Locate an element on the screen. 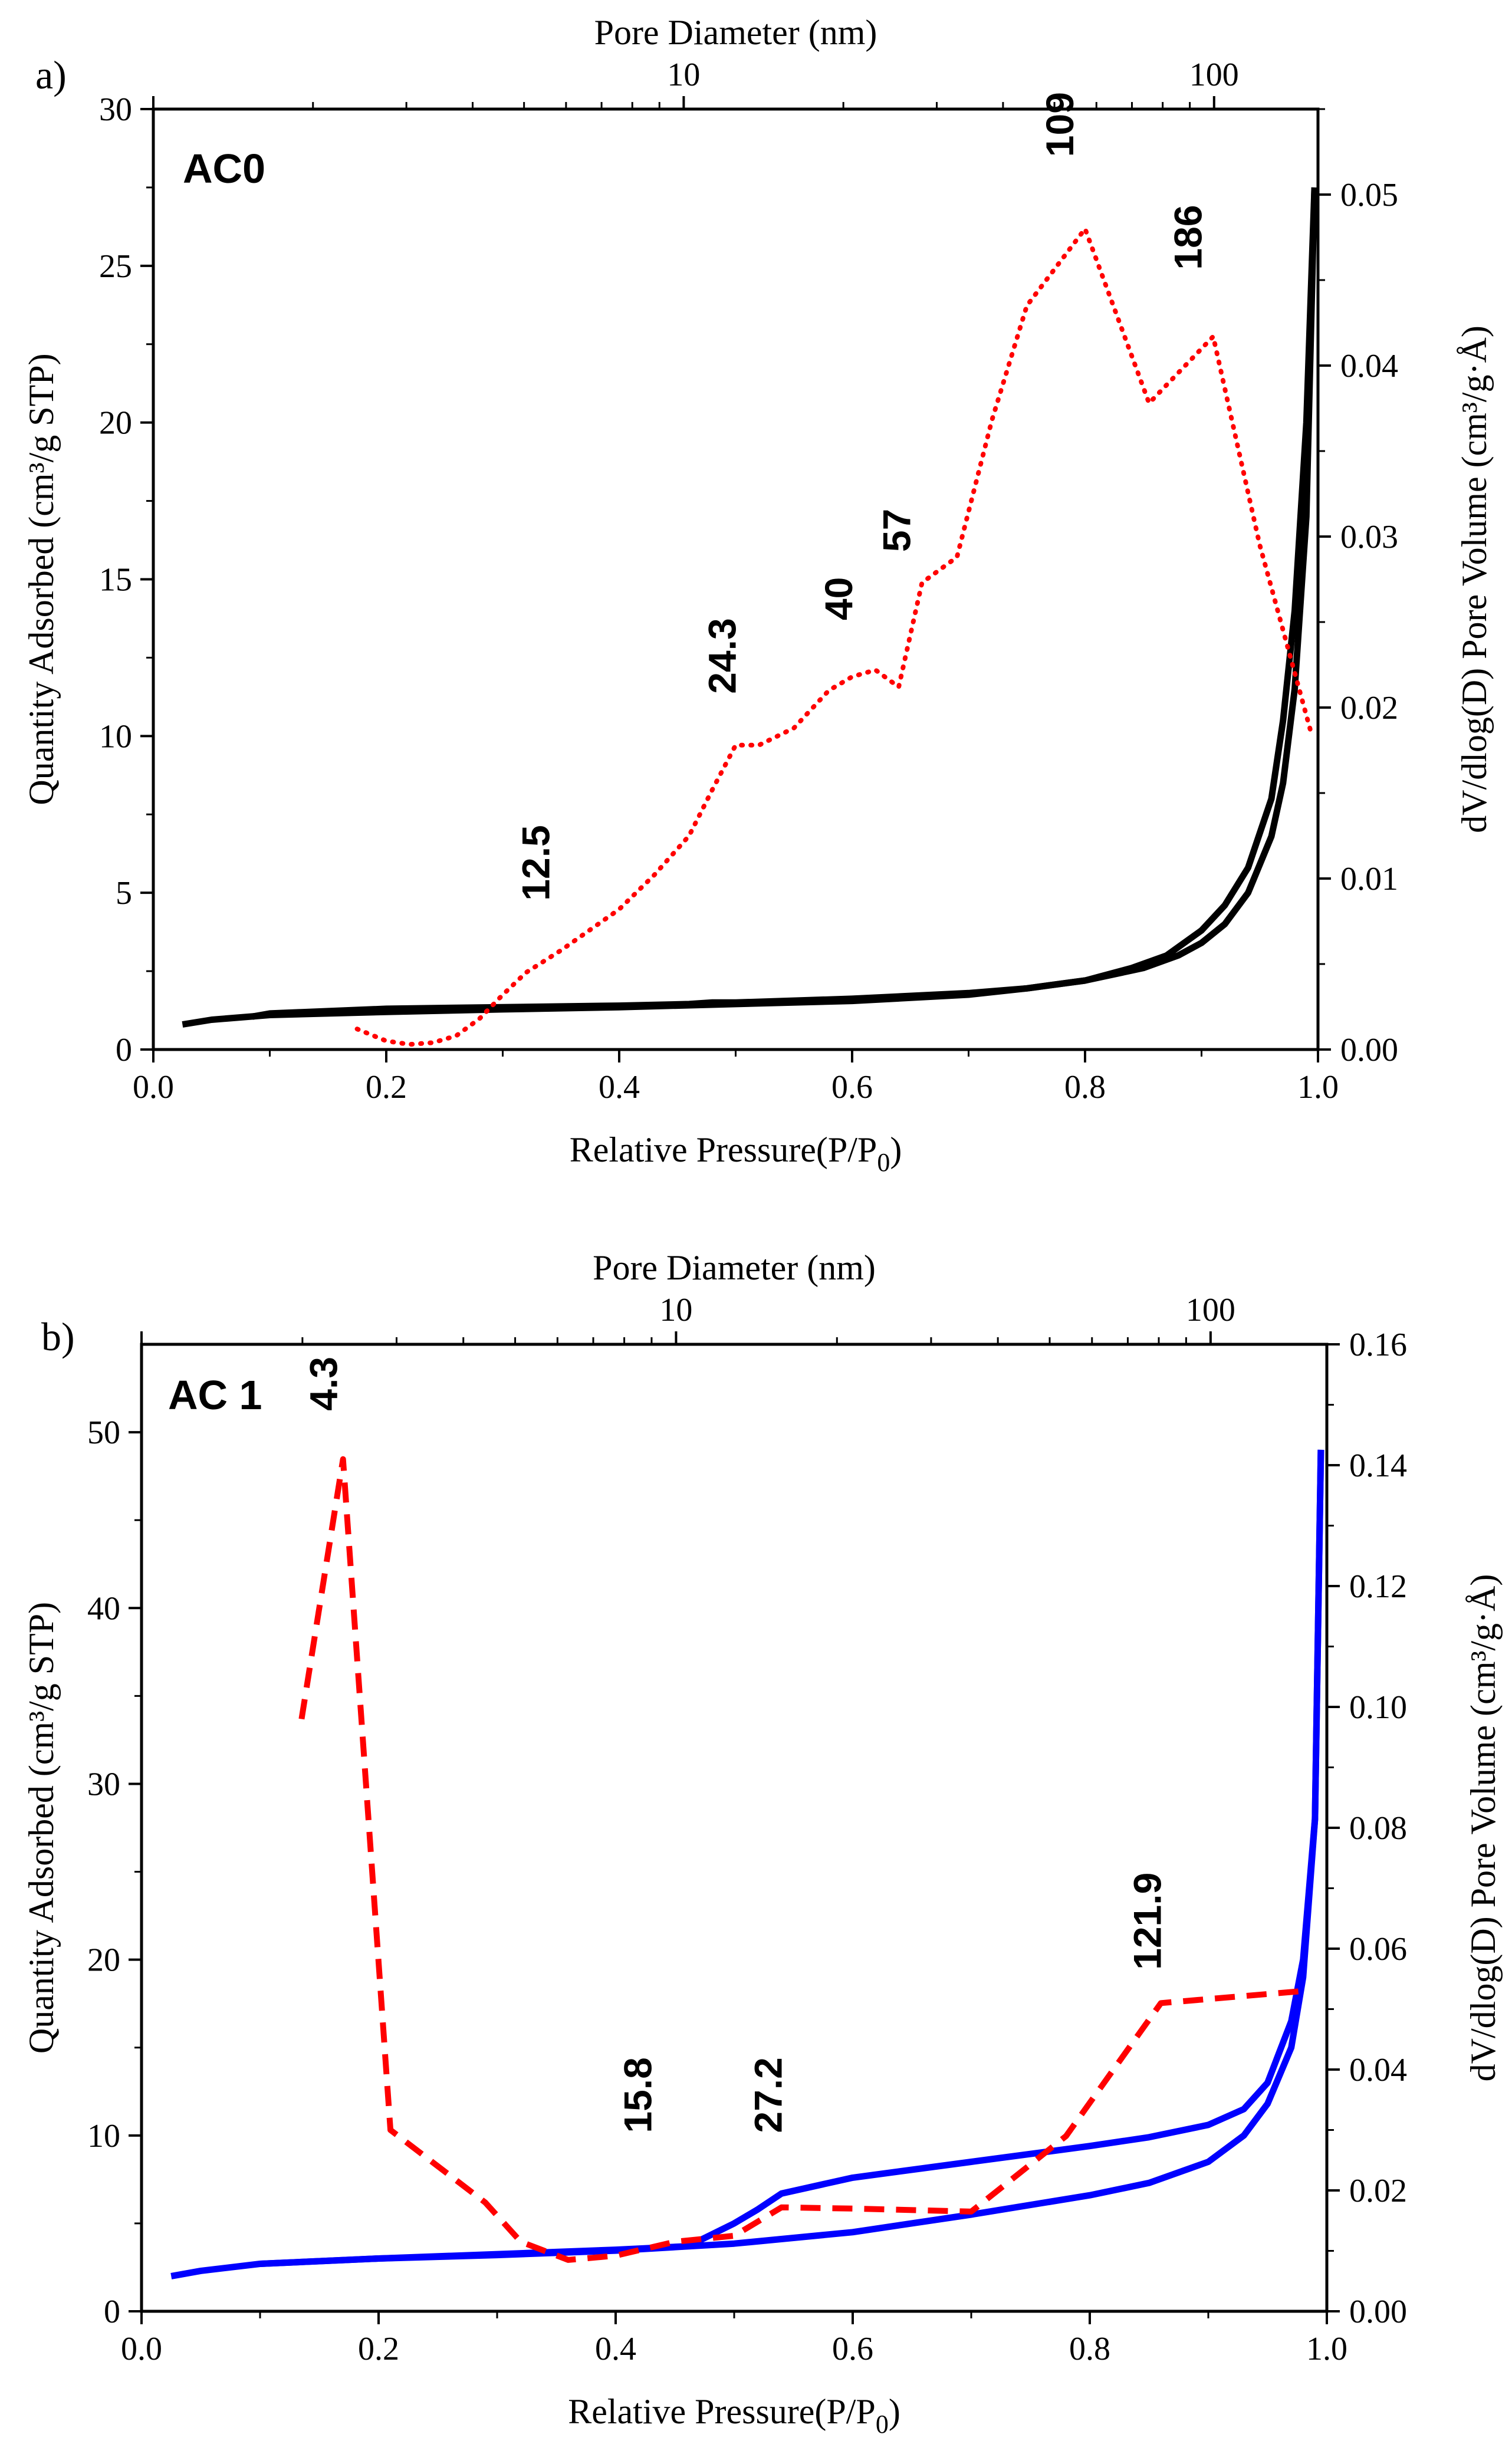  peak-label: 27.2 is located at coordinates (768, 2095).